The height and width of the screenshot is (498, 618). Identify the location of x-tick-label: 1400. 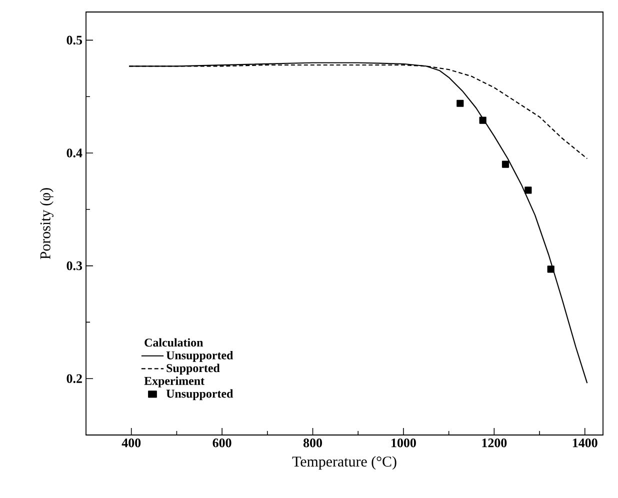
(585, 443).